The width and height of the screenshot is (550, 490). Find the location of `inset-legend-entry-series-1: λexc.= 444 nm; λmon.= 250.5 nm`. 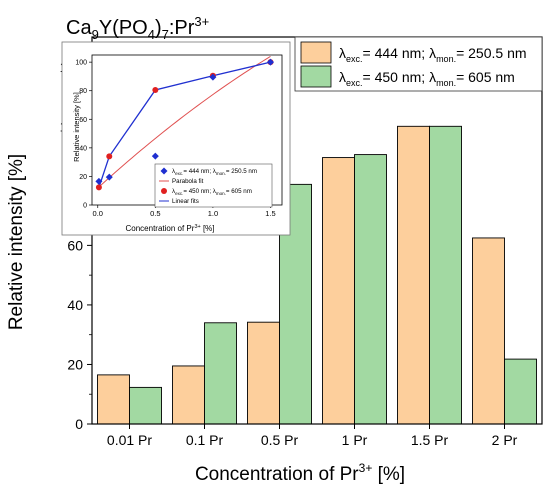

inset-legend-entry-series-1: λexc.= 444 nm; λmon.= 250.5 nm is located at coordinates (214, 172).